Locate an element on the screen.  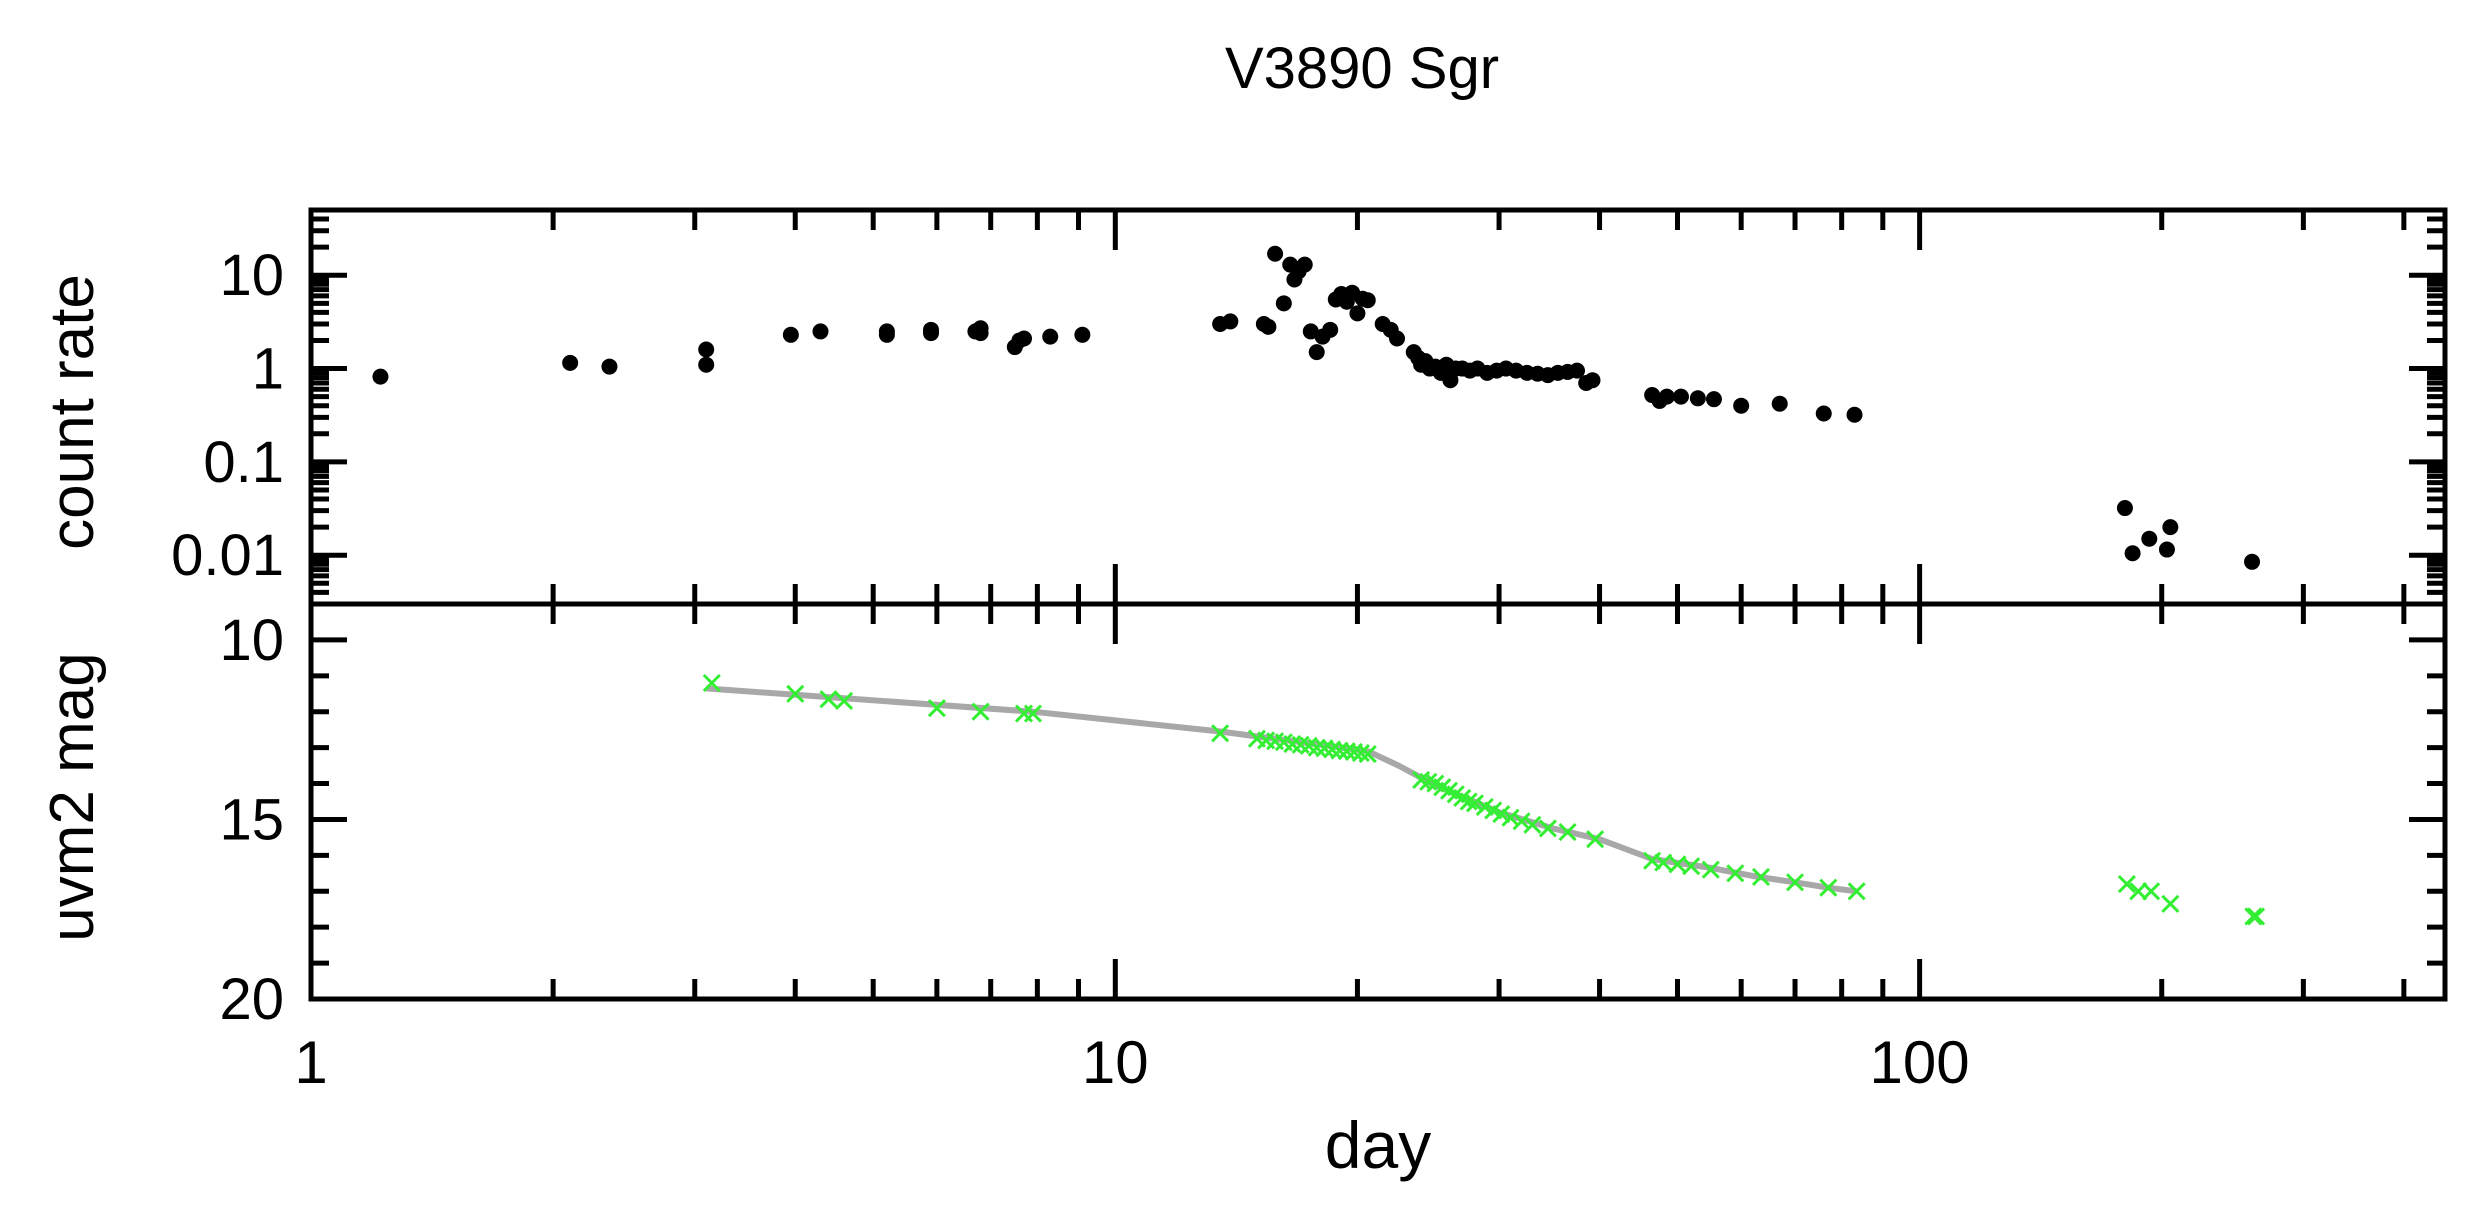
y-tick-label: 1 is located at coordinates (268, 369).